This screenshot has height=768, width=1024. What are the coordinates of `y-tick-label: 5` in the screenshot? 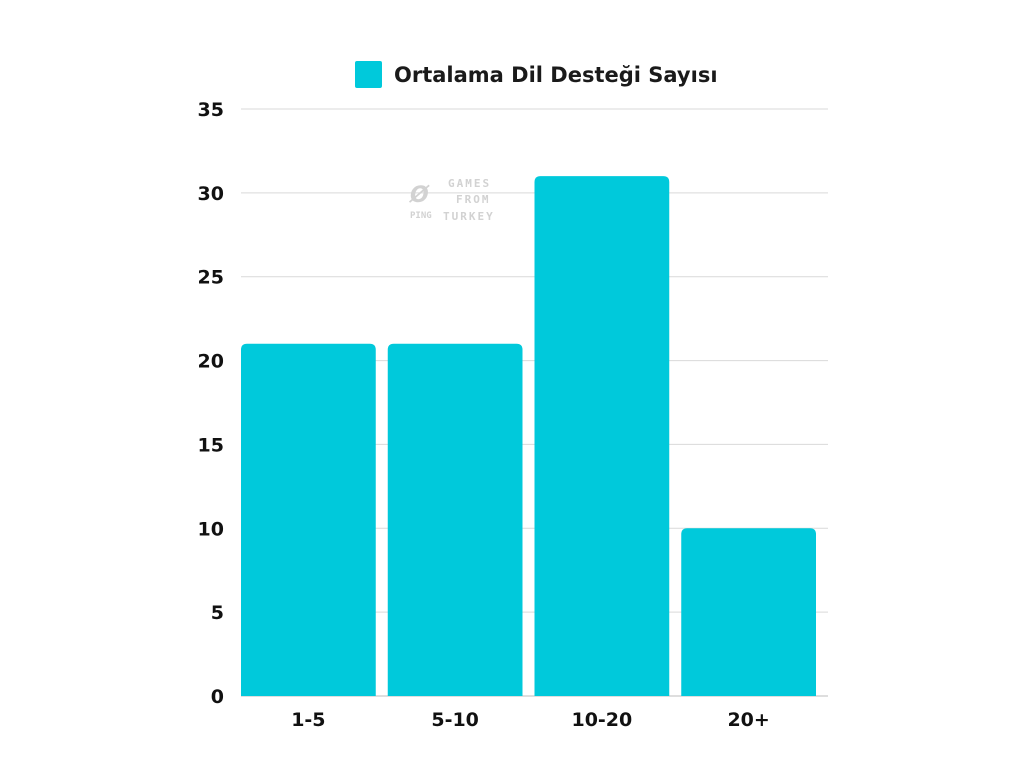 It's located at (217, 613).